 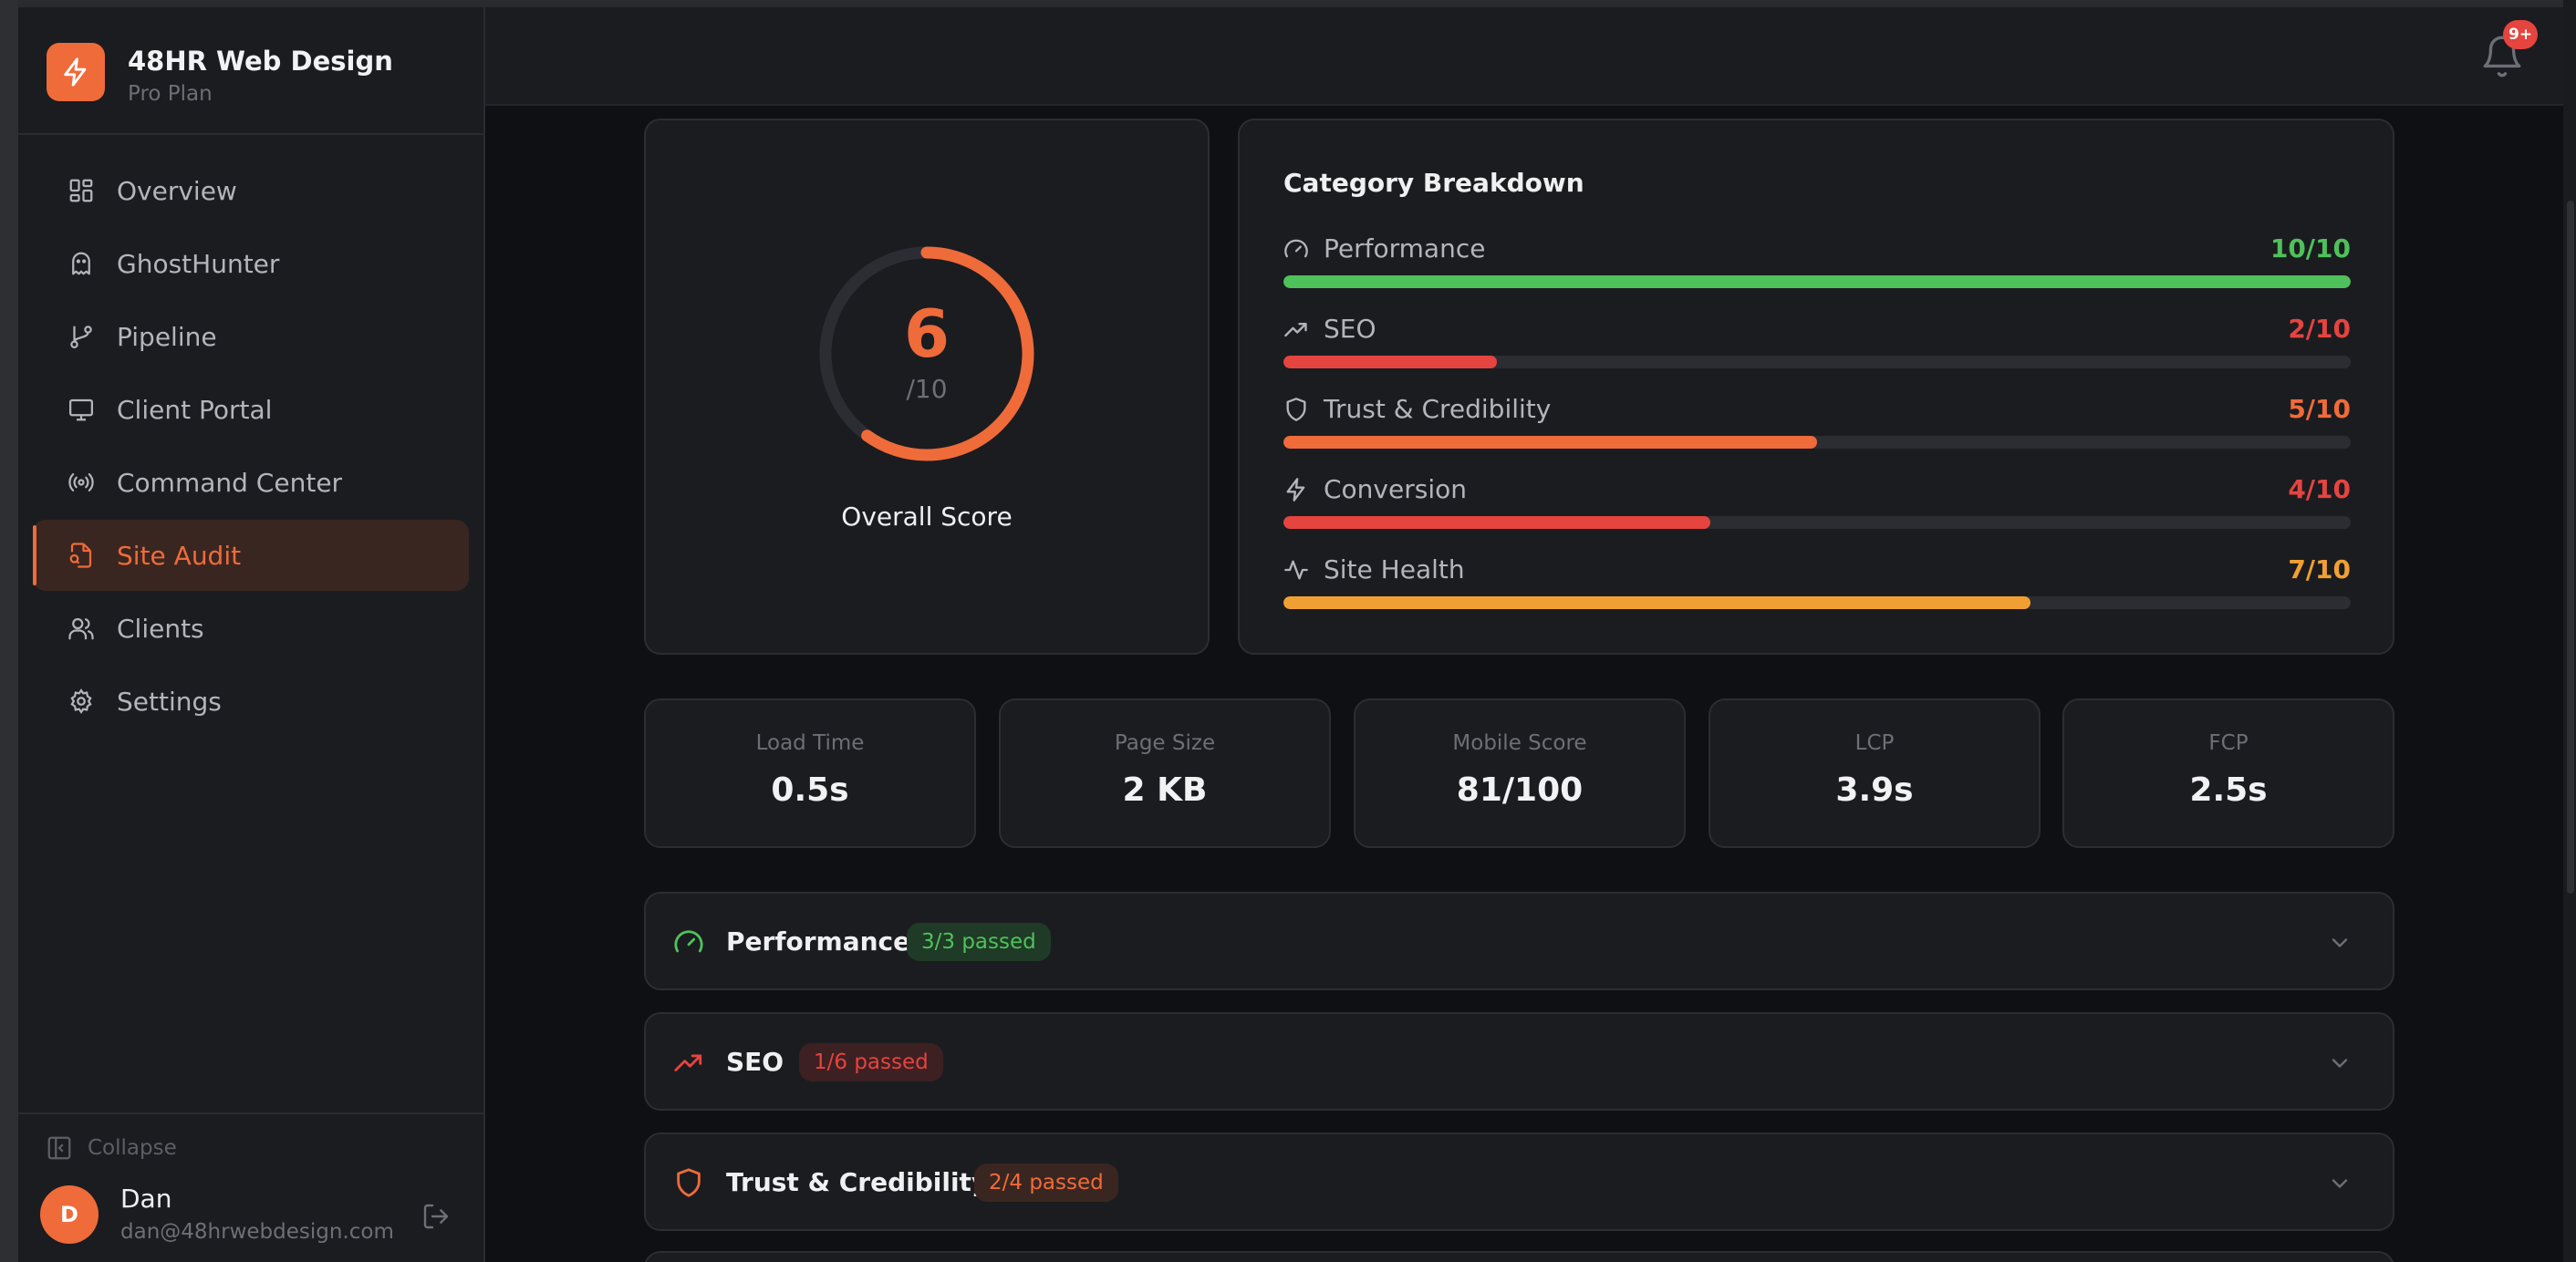 What do you see at coordinates (1296, 570) in the screenshot?
I see `activity-icon` at bounding box center [1296, 570].